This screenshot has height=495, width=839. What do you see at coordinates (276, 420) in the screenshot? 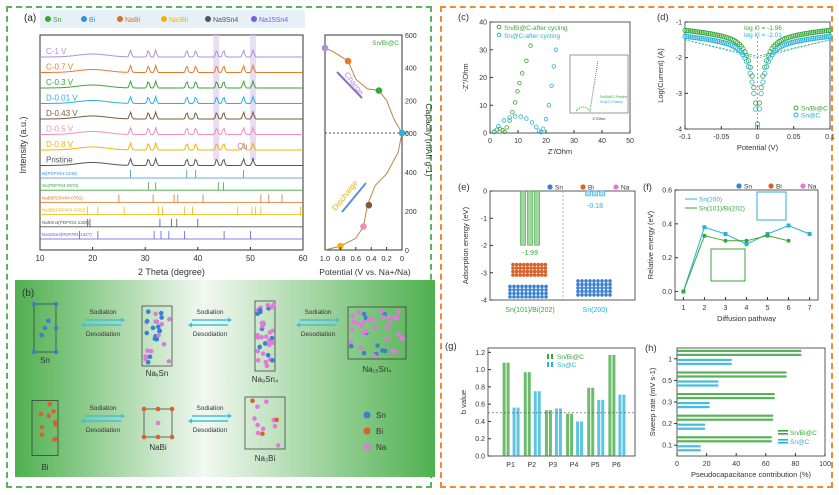
I see `na3bi-atom` at bounding box center [276, 420].